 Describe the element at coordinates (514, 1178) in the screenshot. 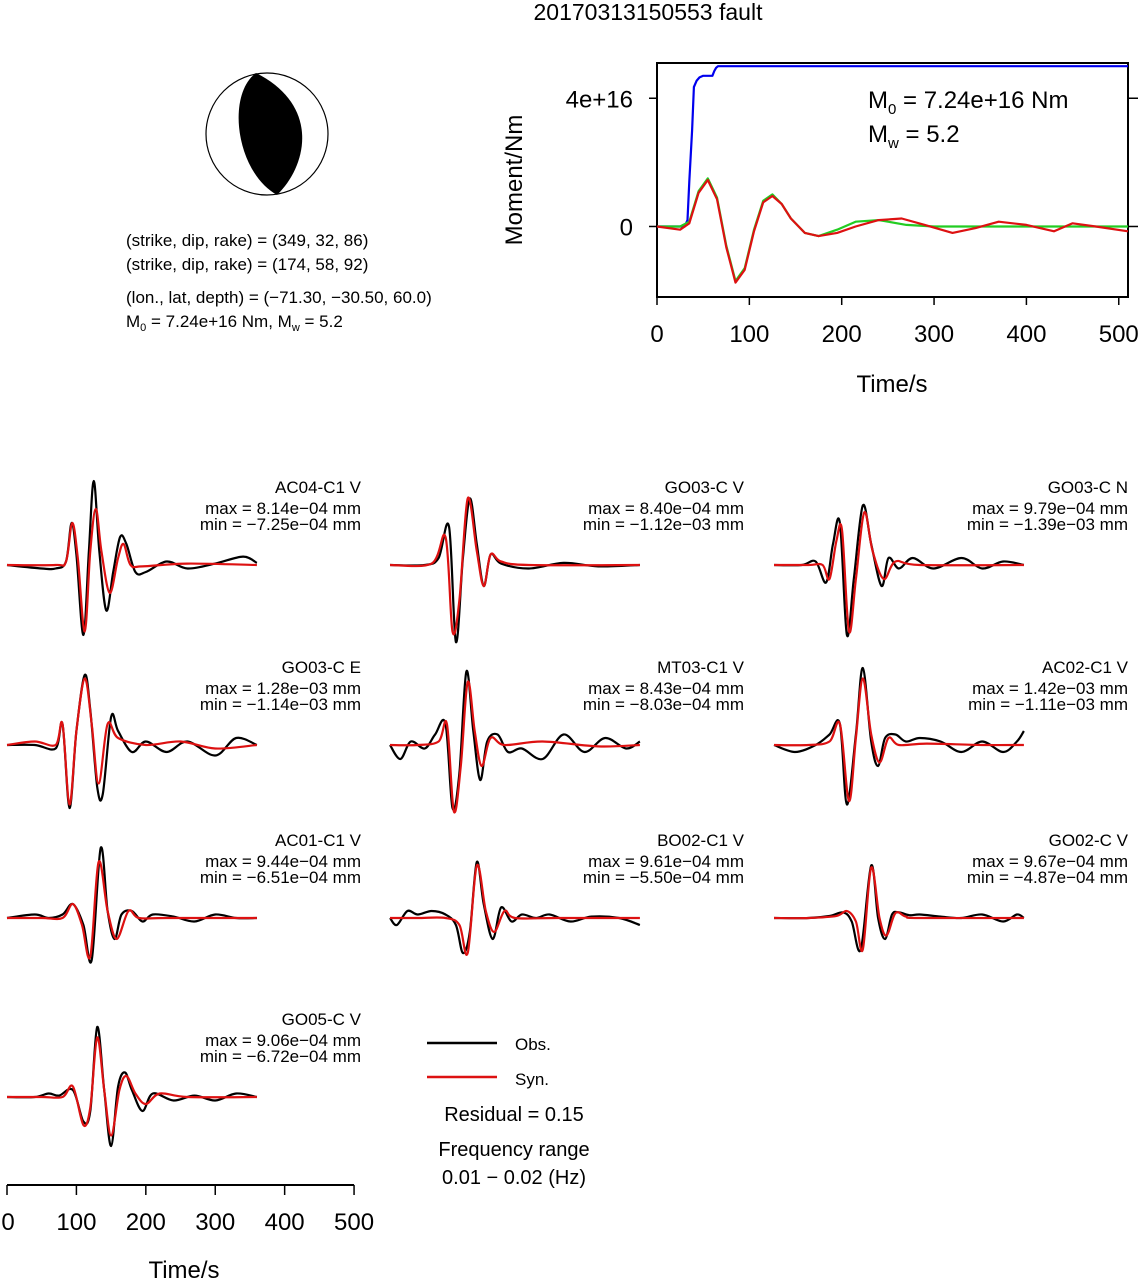

I see `frequency-range: 0.01 − 0.02 (Hz)` at that location.